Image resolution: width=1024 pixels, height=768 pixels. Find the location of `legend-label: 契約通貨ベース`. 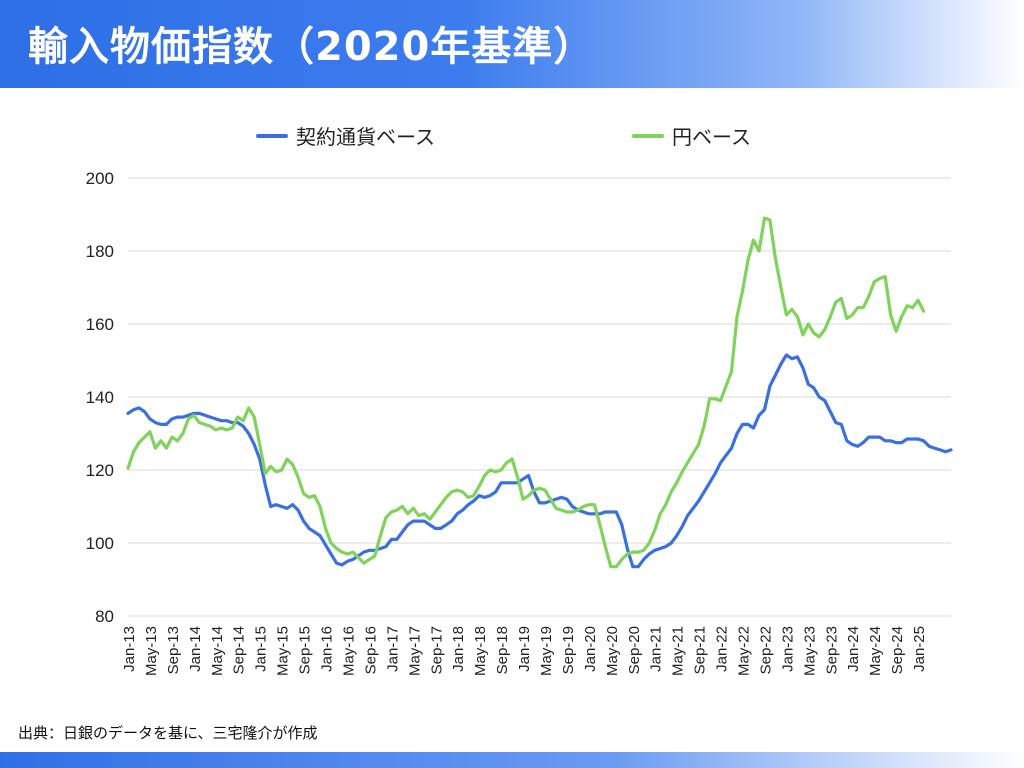

legend-label: 契約通貨ベース is located at coordinates (365, 137).